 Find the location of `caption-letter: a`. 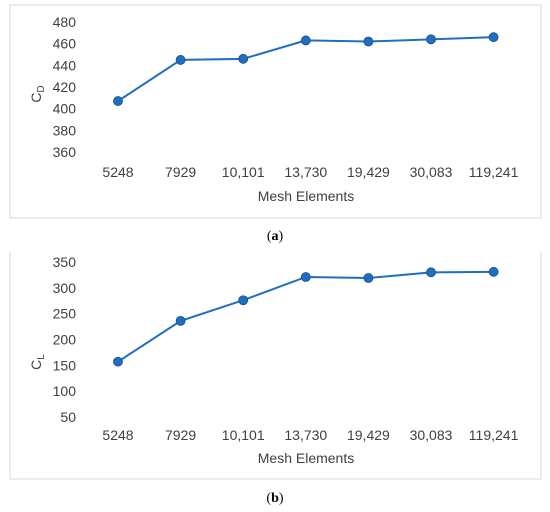

caption-letter: a is located at coordinates (275, 236).